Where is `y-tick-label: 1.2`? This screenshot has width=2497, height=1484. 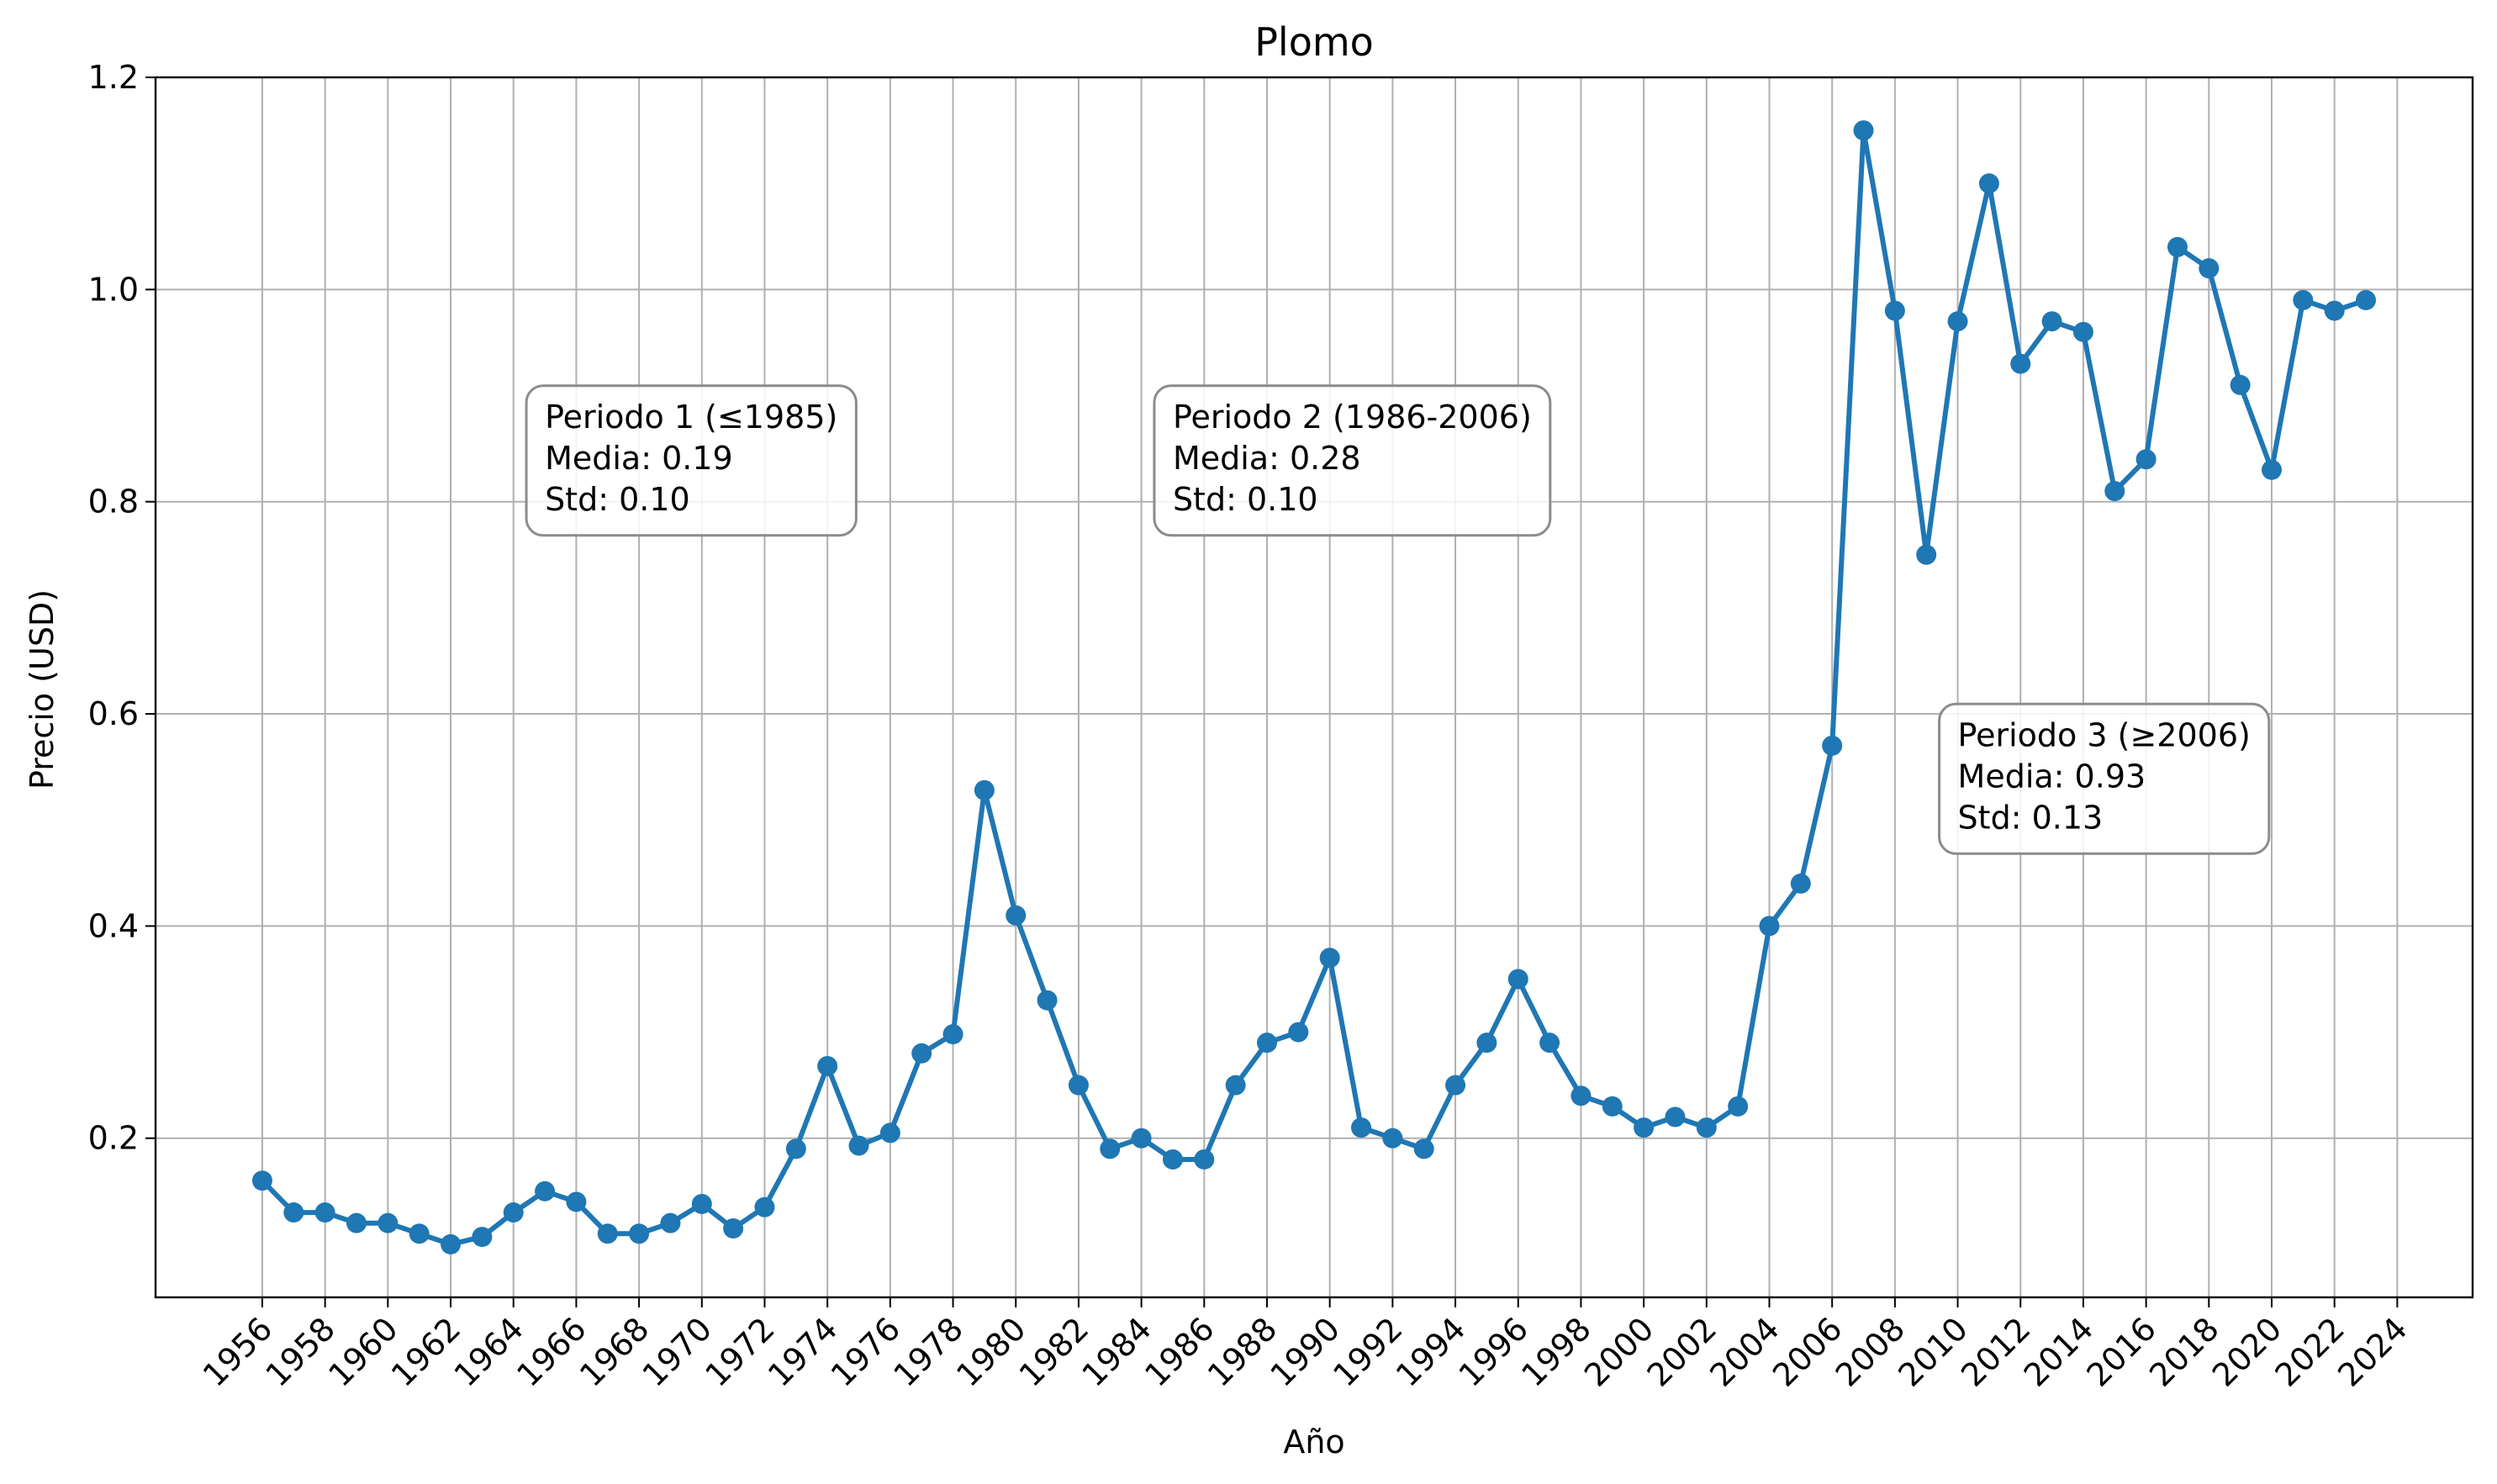
y-tick-label: 1.2 is located at coordinates (113, 77).